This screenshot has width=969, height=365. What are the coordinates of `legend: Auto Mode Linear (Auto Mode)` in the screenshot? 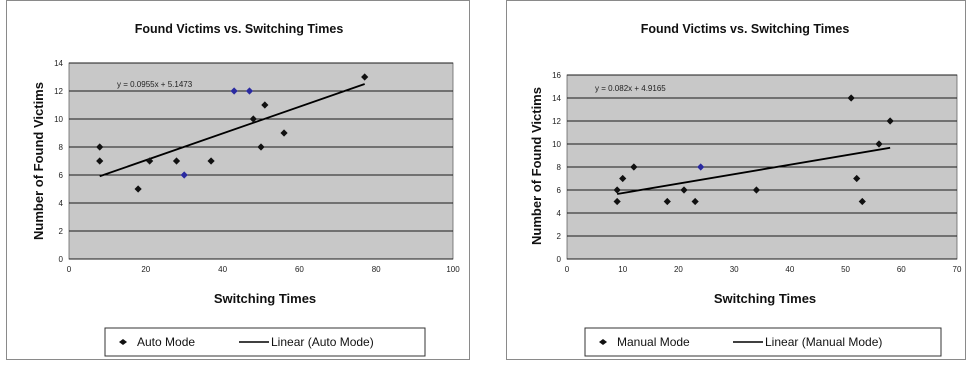 It's located at (265, 342).